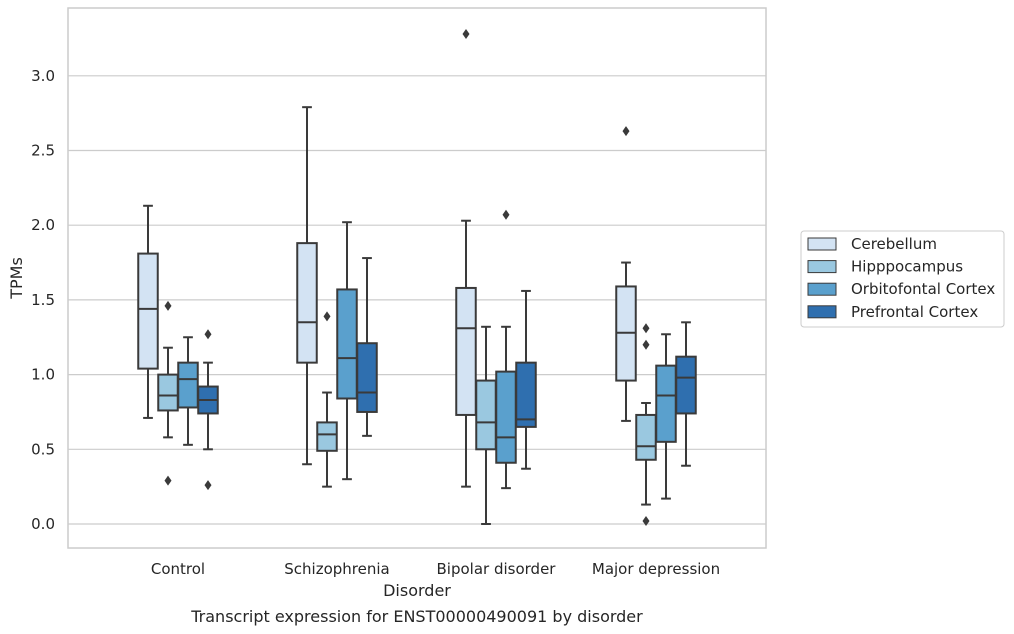  Describe the element at coordinates (43, 76) in the screenshot. I see `y-tick-label: 3.0` at that location.